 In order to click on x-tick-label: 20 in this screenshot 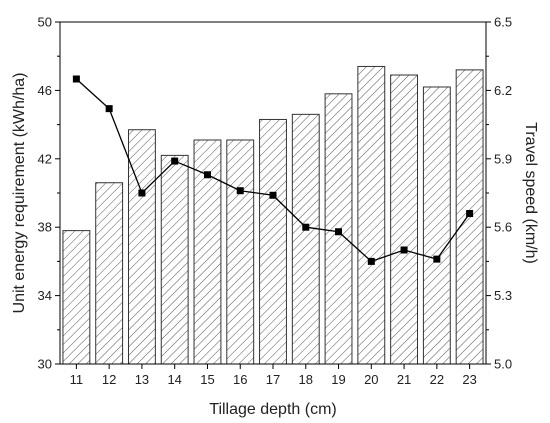, I will do `click(371, 379)`.